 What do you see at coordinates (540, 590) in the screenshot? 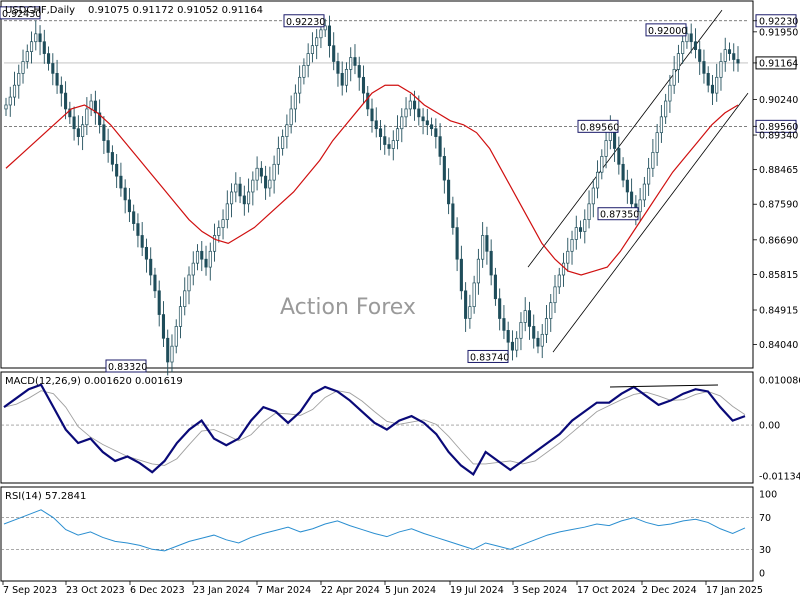
I see `time-tick-label: 3 Sep 2024` at bounding box center [540, 590].